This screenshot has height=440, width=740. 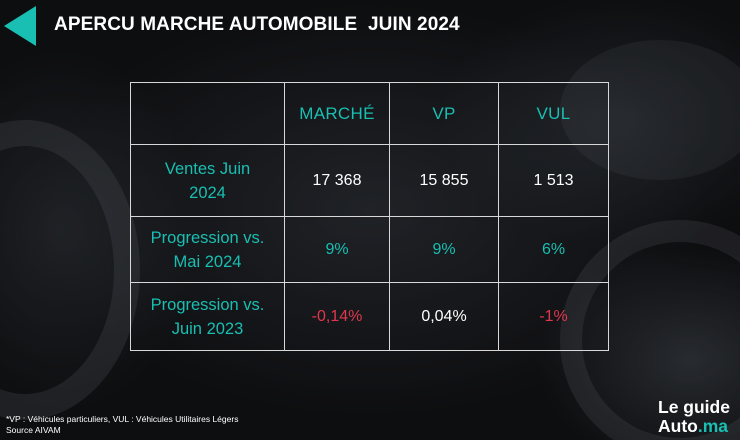 I want to click on table-corner-cell, so click(x=207, y=113).